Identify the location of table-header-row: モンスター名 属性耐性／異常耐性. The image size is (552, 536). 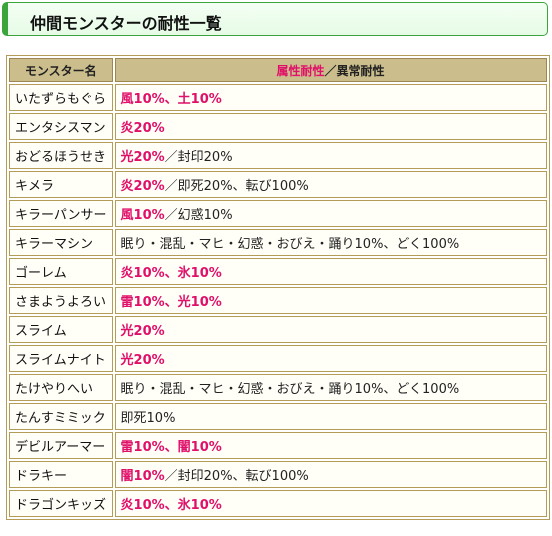
(278, 70).